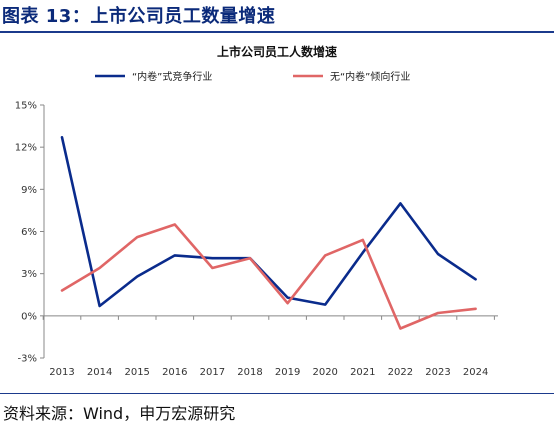 This screenshot has width=554, height=435. I want to click on figure-title: 图表 13：上市公司员工数量增速, so click(139, 16).